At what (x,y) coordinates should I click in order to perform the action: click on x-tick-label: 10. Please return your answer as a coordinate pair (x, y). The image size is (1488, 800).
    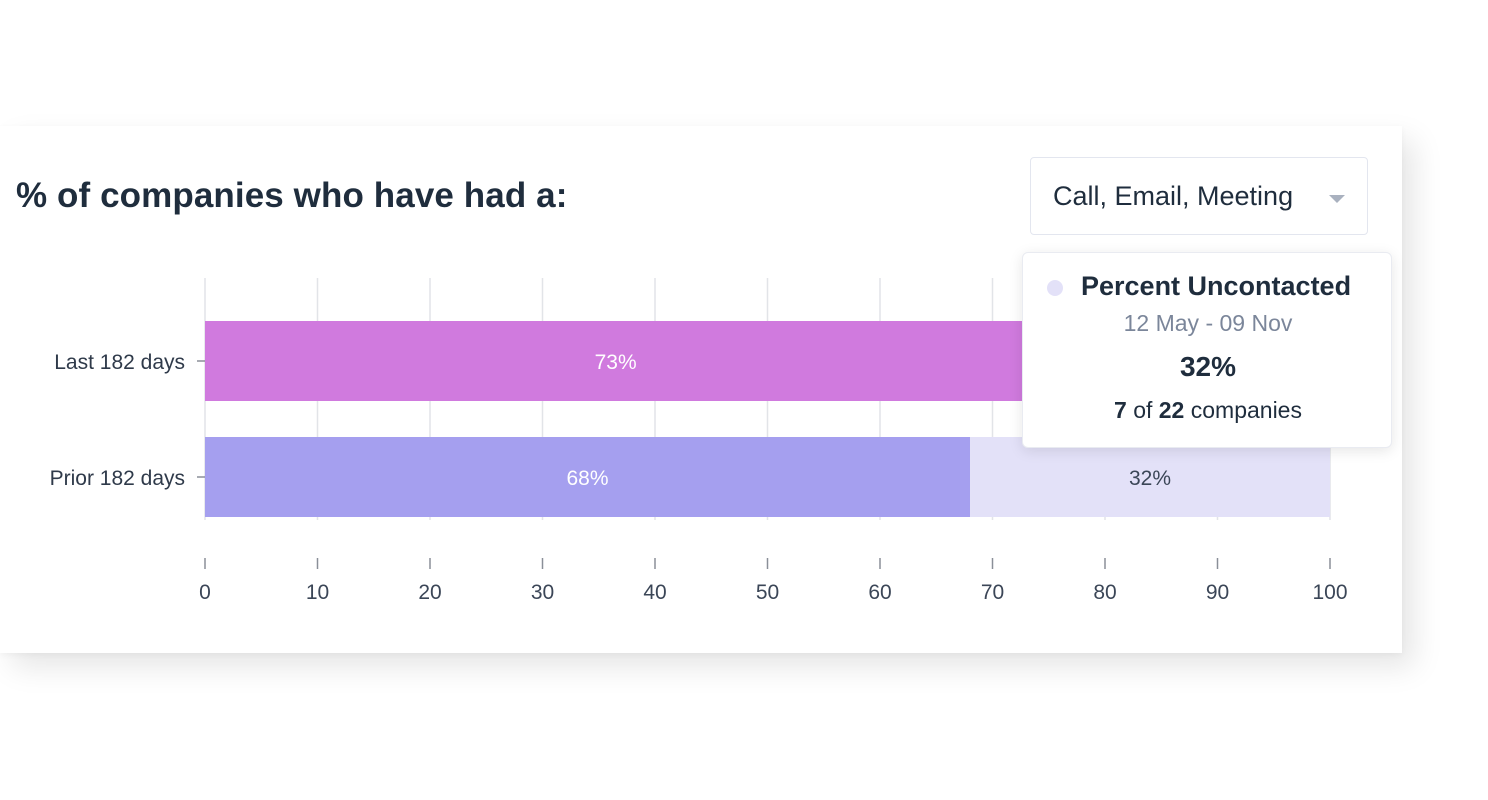
    Looking at the image, I should click on (317, 592).